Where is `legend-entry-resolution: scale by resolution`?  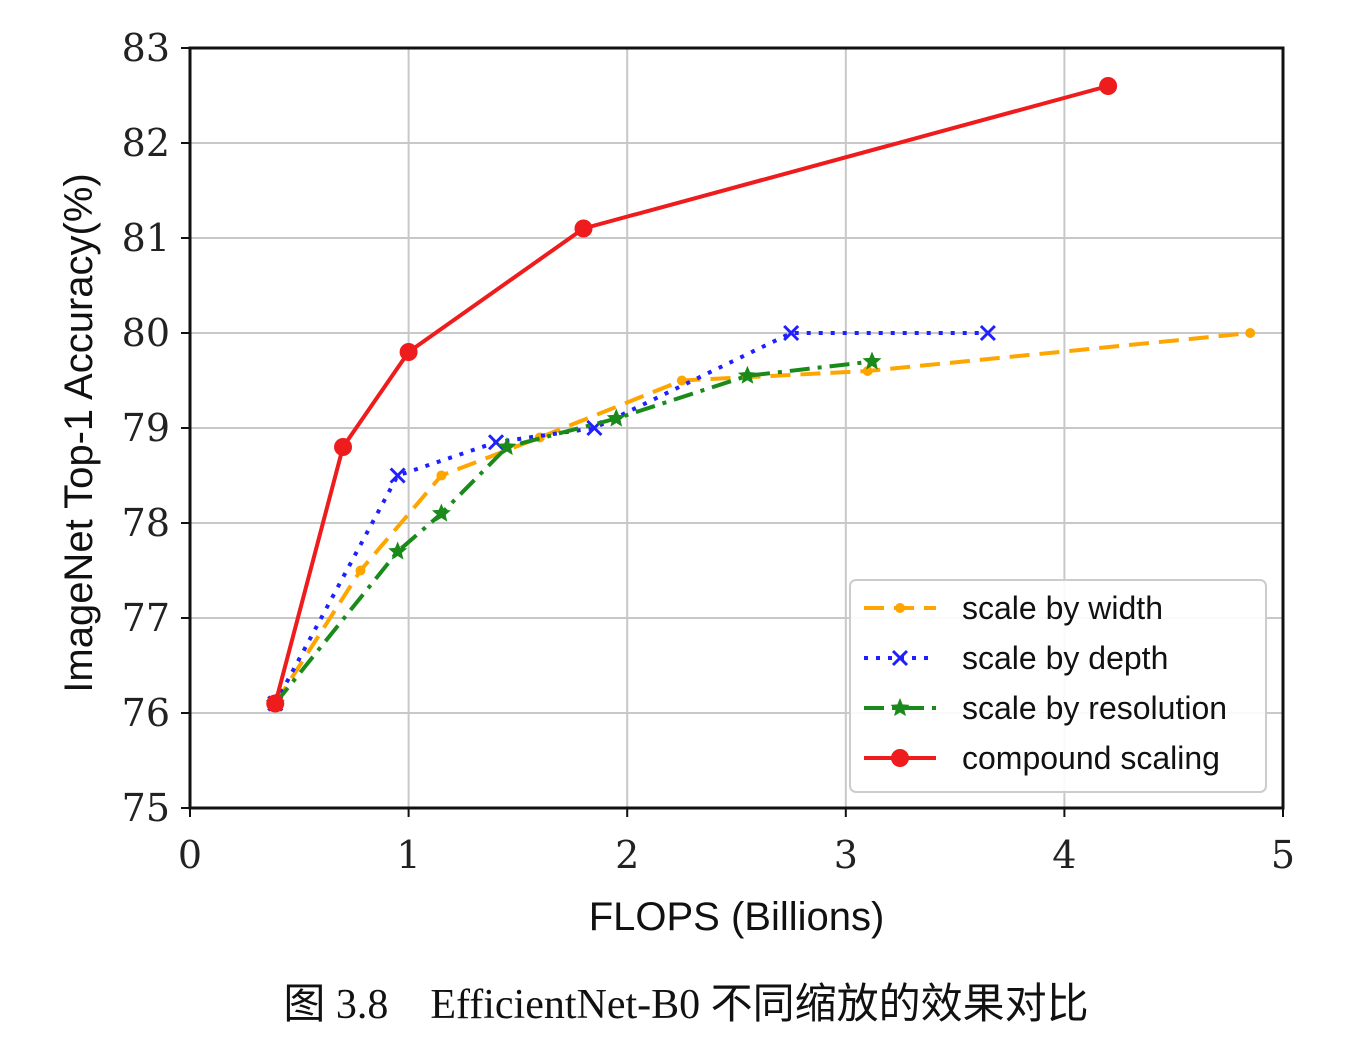 legend-entry-resolution: scale by resolution is located at coordinates (1045, 708).